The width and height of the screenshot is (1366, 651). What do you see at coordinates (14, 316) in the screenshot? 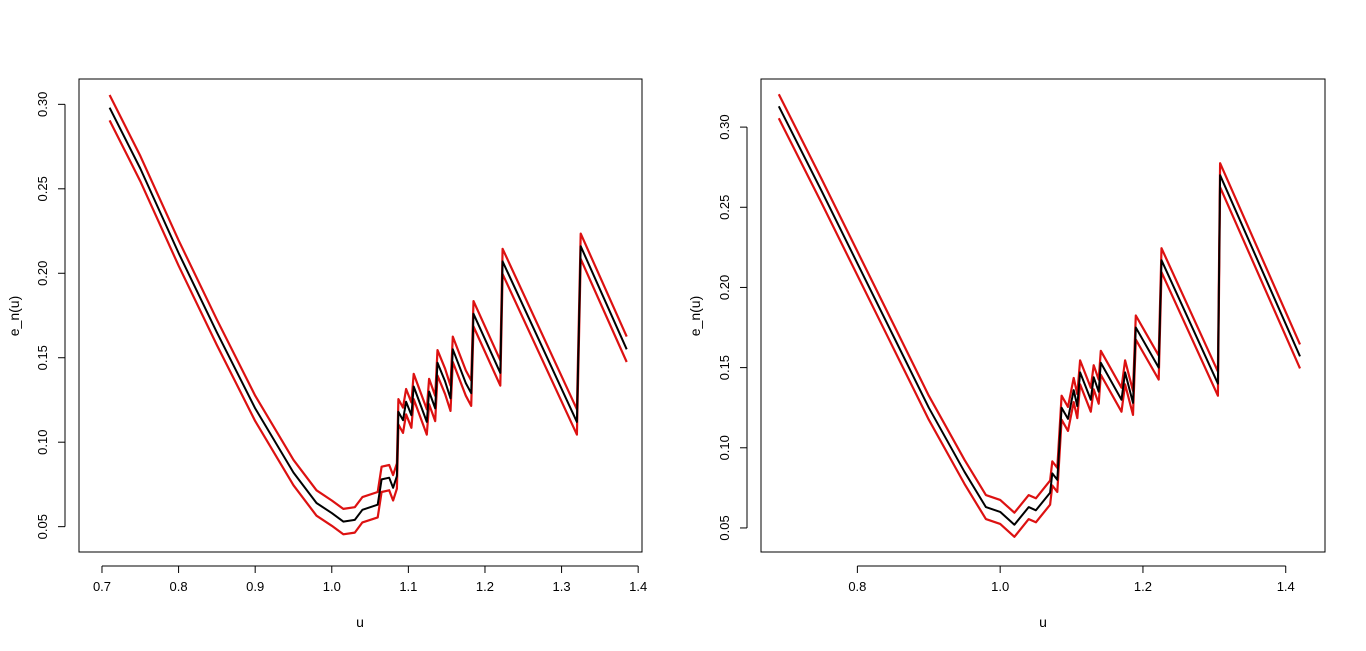
I see `left-y-axis-title: e_n(u)` at bounding box center [14, 316].